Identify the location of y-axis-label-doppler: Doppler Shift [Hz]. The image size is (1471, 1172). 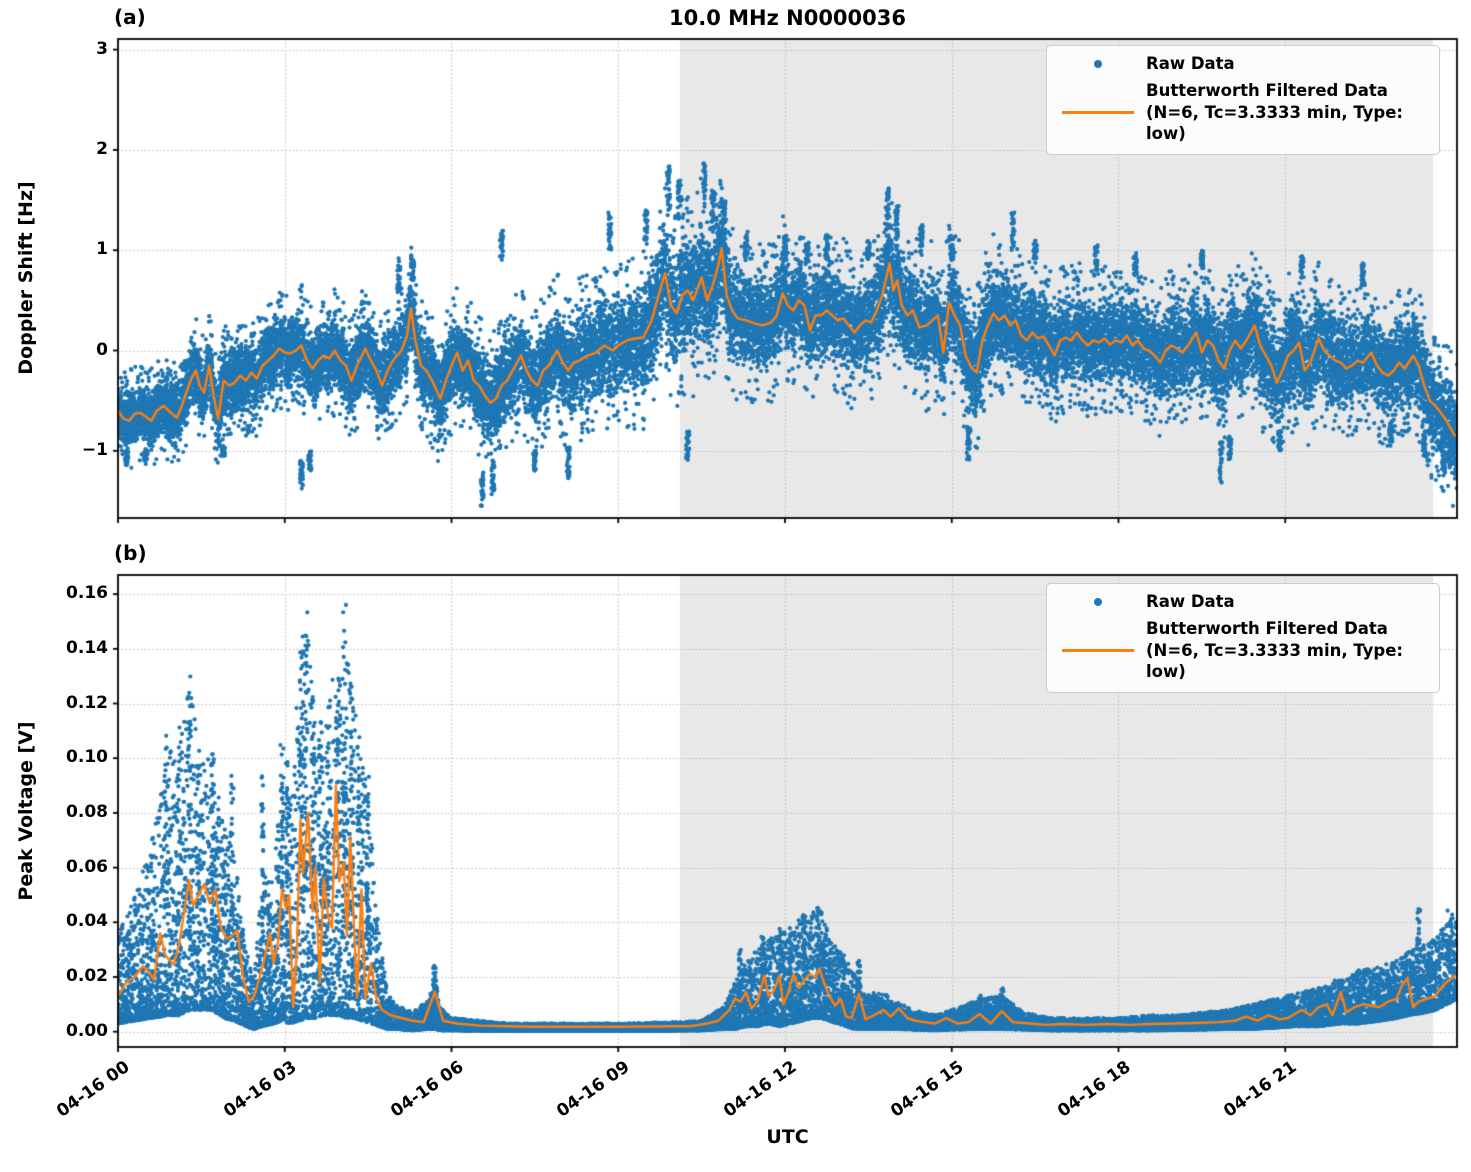
(26, 278).